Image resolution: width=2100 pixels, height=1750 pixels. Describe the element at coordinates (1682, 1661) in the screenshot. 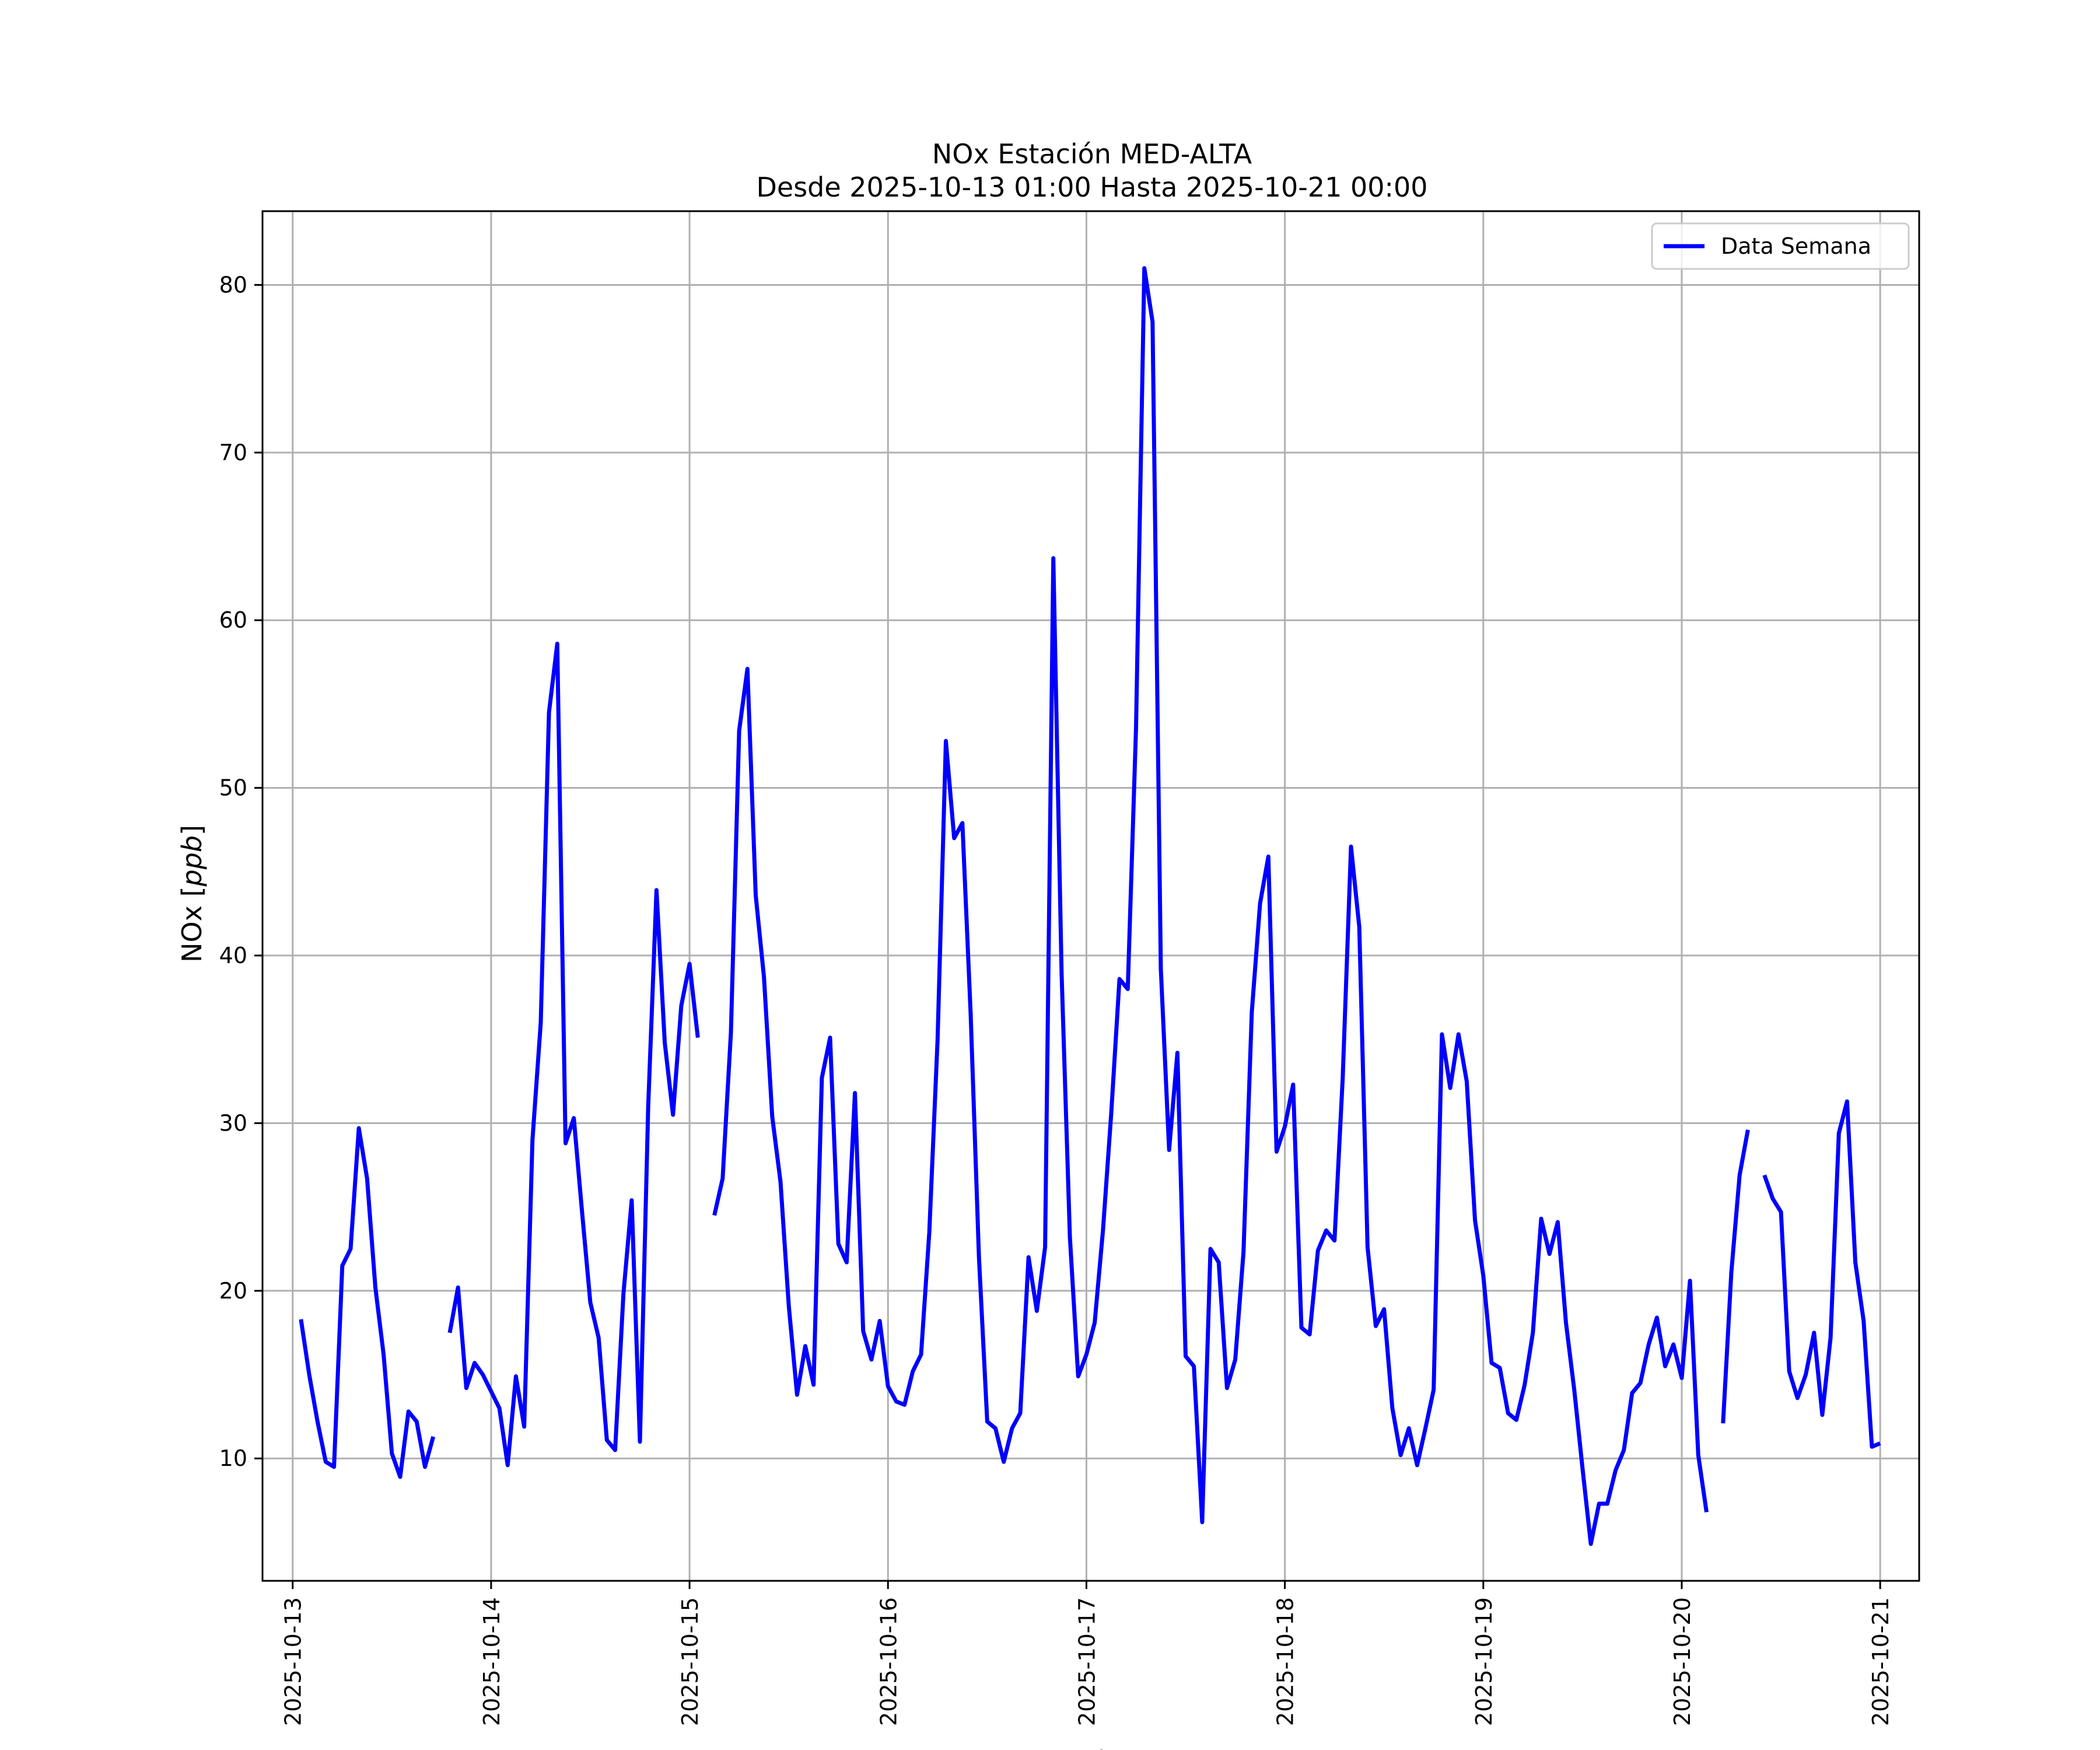

I see `x-tick-label: 2025-10-20` at that location.